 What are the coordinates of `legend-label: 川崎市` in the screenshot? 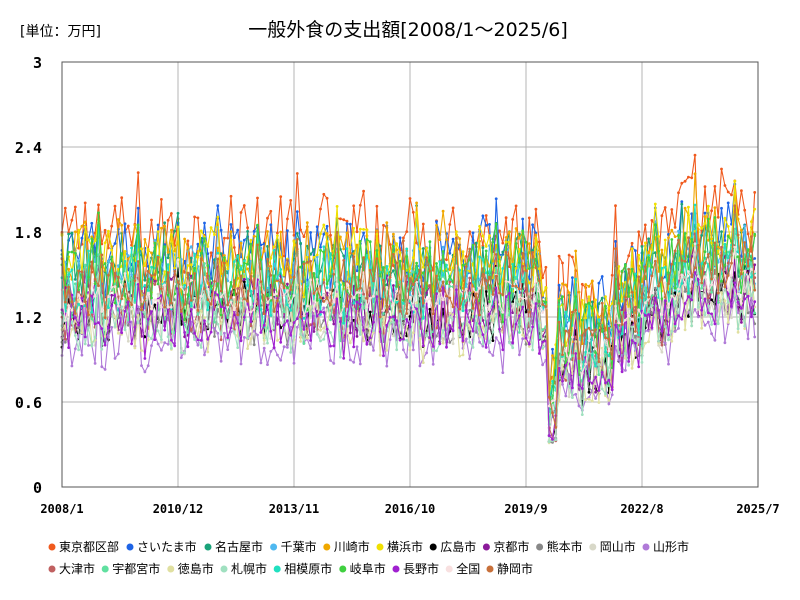 It's located at (352, 546).